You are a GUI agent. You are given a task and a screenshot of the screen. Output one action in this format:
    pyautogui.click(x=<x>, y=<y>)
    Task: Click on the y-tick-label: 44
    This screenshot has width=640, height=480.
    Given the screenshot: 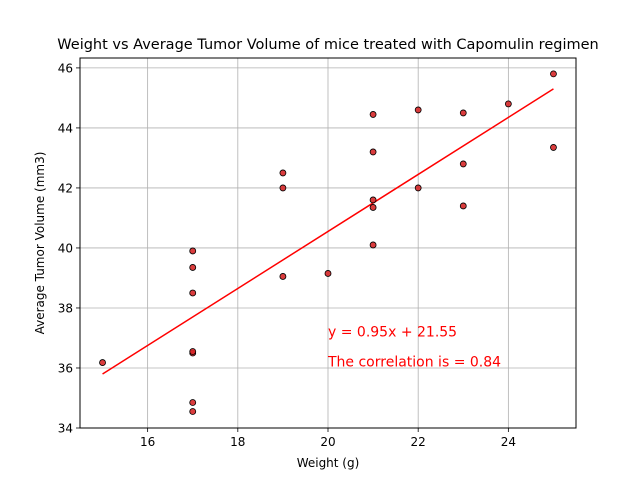 What is the action you would take?
    pyautogui.click(x=65, y=128)
    